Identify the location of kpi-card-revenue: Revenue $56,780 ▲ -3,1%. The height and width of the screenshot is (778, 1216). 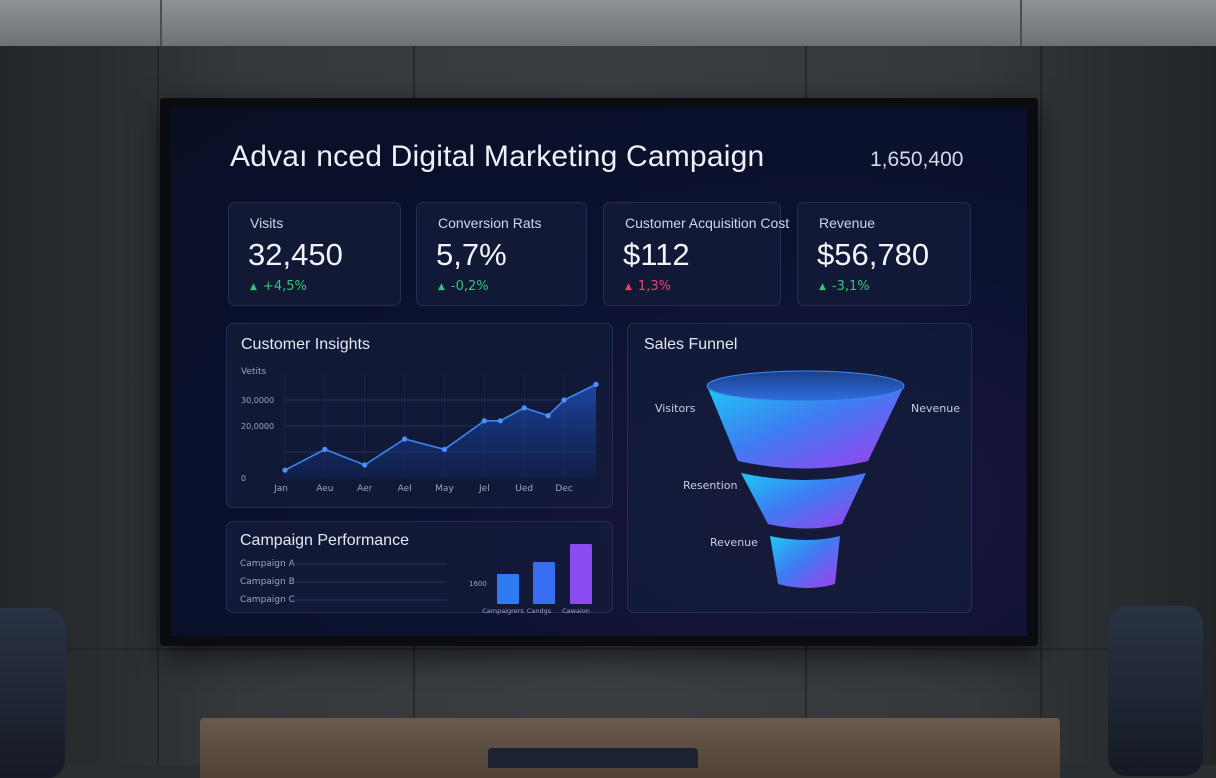
(884, 254).